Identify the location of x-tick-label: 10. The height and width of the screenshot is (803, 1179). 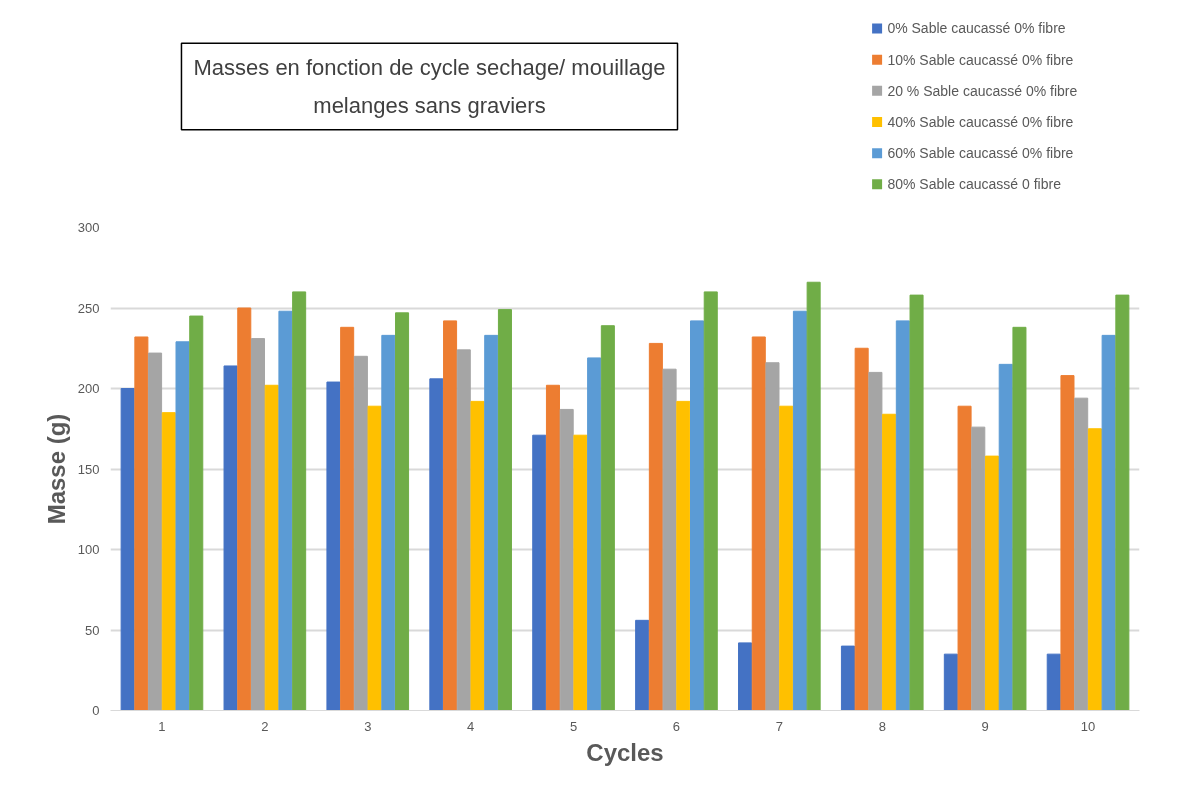
(1088, 726).